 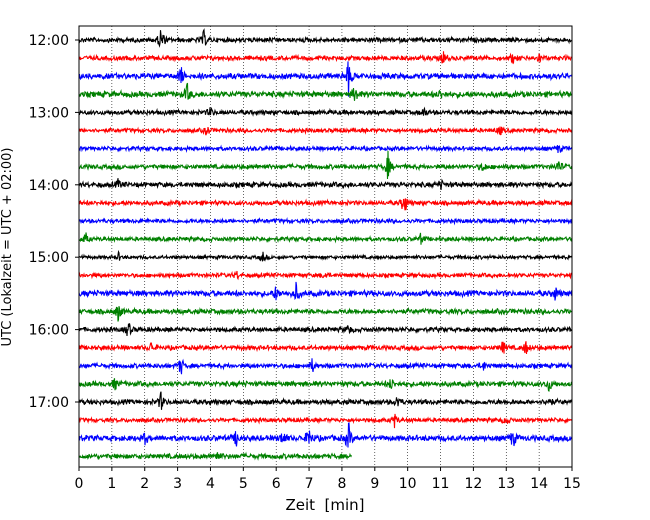 I want to click on y-tick-label-1: 13:00, so click(x=49, y=113).